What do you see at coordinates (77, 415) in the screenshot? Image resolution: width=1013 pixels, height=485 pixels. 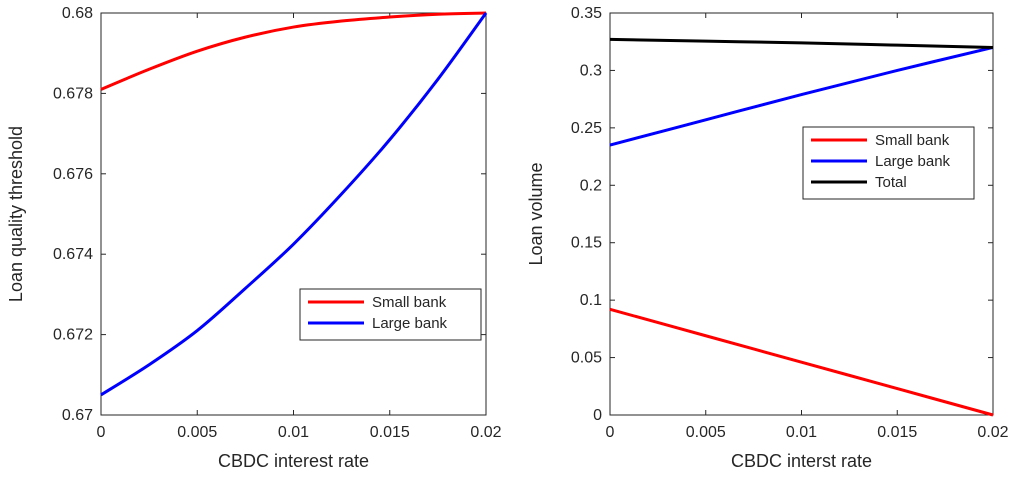 I see `y-tick-label: 0.67` at bounding box center [77, 415].